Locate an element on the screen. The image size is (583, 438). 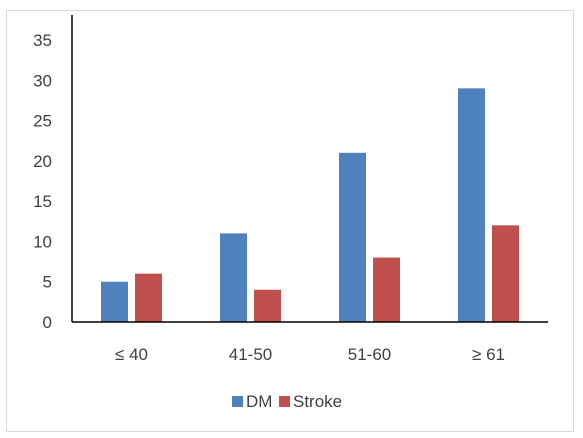
x-tick-label: ≥ 61 is located at coordinates (488, 354).